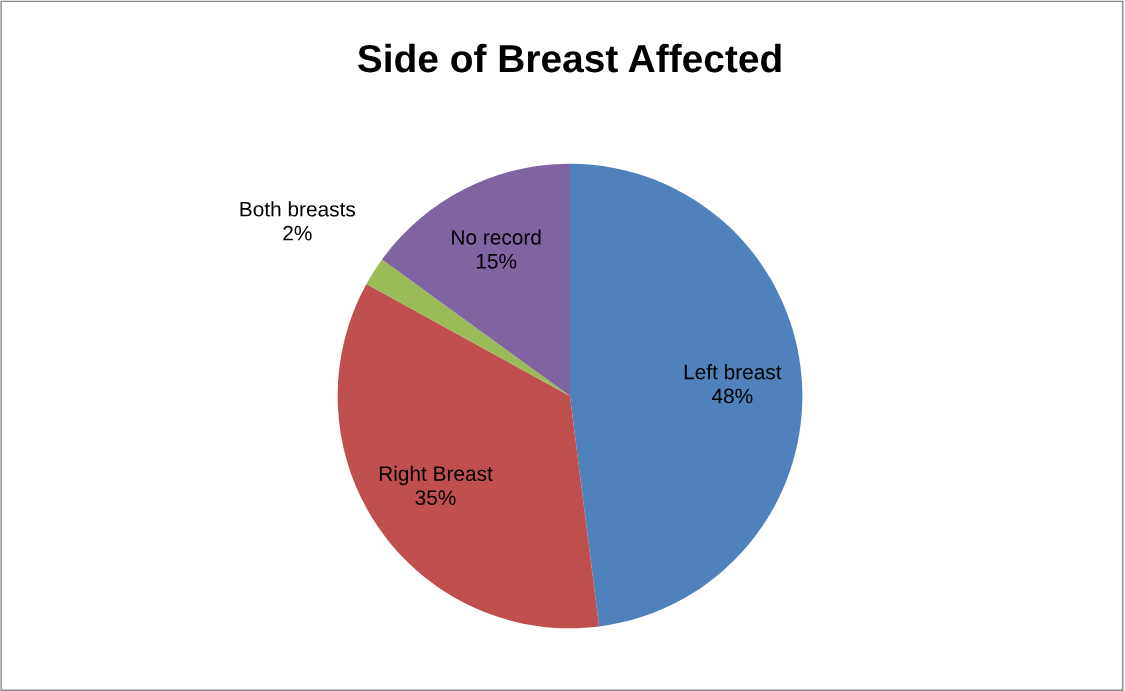 Image resolution: width=1125 pixels, height=691 pixels. What do you see at coordinates (733, 372) in the screenshot?
I see `slice-label: Left breast` at bounding box center [733, 372].